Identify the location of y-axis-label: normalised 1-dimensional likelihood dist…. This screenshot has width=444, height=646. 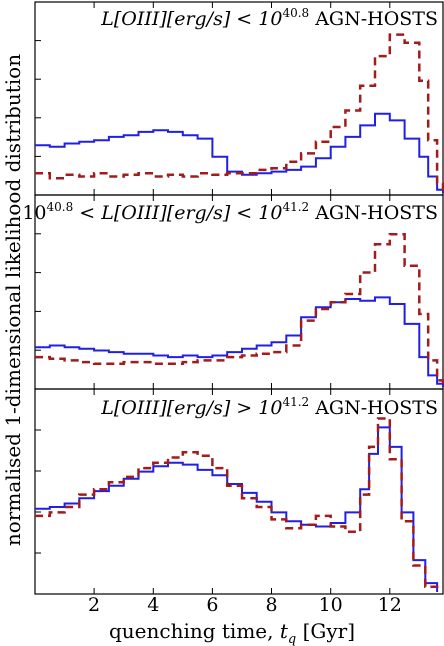
(13, 300).